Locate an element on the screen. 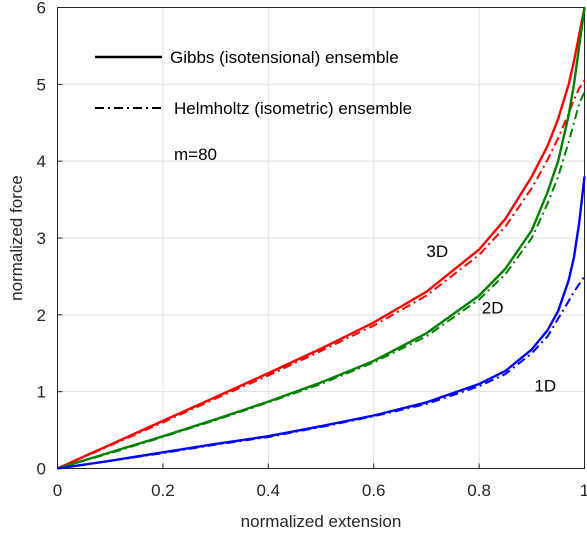 The height and width of the screenshot is (541, 587). legend-note: m=80 is located at coordinates (195, 154).